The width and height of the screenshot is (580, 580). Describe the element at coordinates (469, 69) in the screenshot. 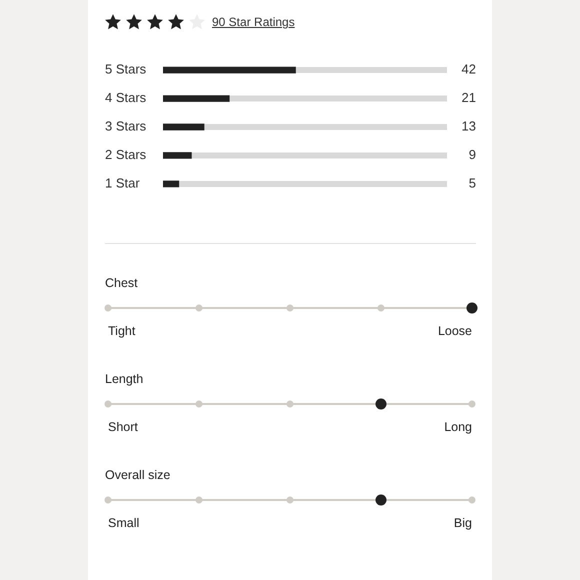

I see `data-label: 42` at that location.